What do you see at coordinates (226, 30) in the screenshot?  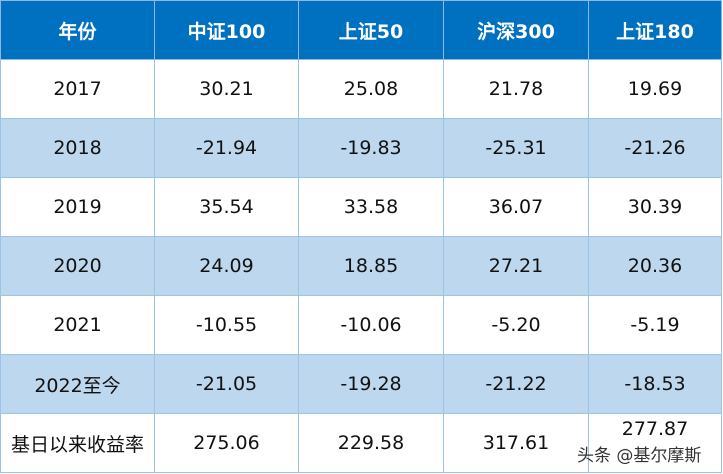 I see `column-header: 中证100` at bounding box center [226, 30].